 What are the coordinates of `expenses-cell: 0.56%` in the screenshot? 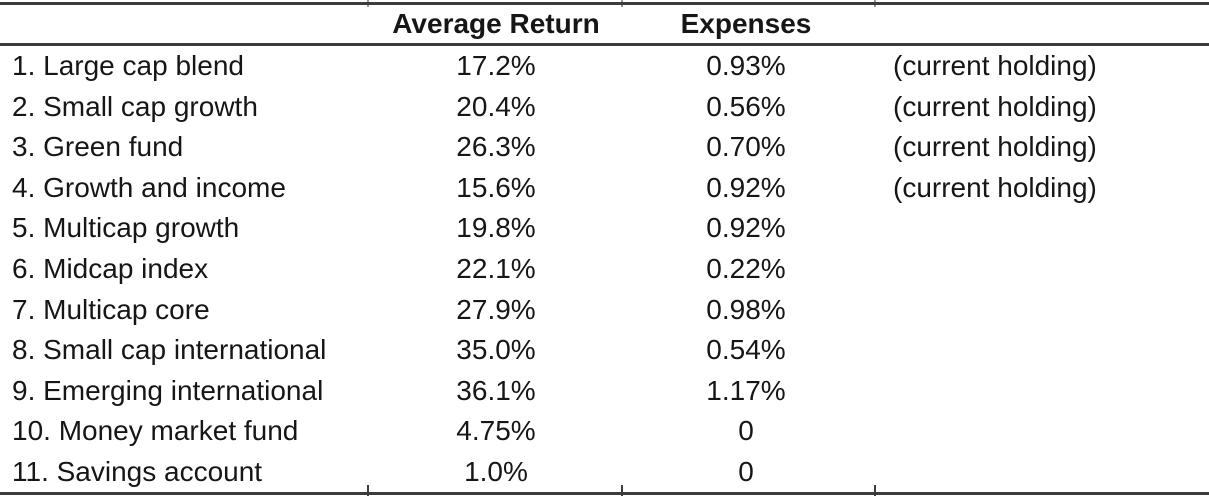 It's located at (746, 106).